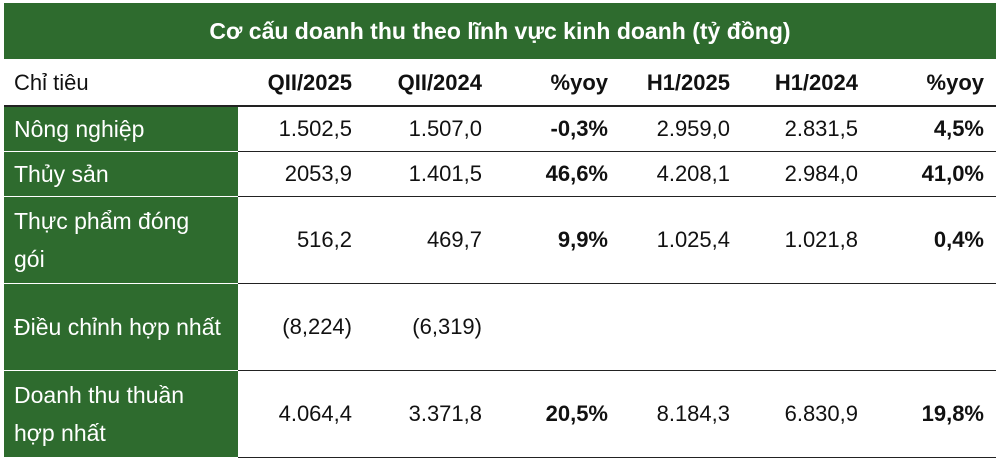 The image size is (1000, 463). I want to click on row-label: Thủy sản, so click(121, 174).